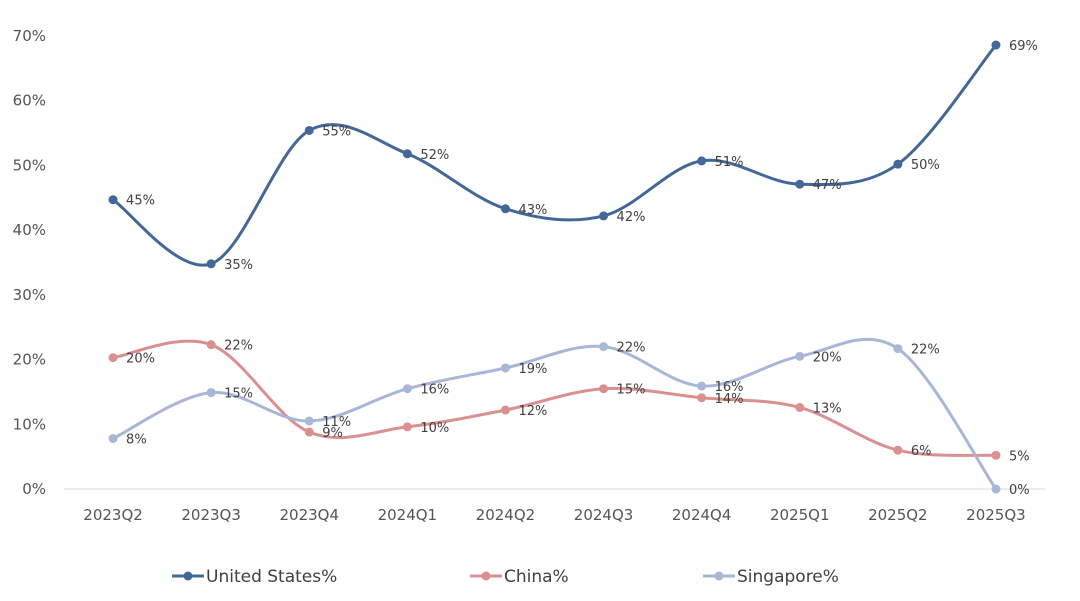  What do you see at coordinates (336, 422) in the screenshot?
I see `data-label-singapore: 11%` at bounding box center [336, 422].